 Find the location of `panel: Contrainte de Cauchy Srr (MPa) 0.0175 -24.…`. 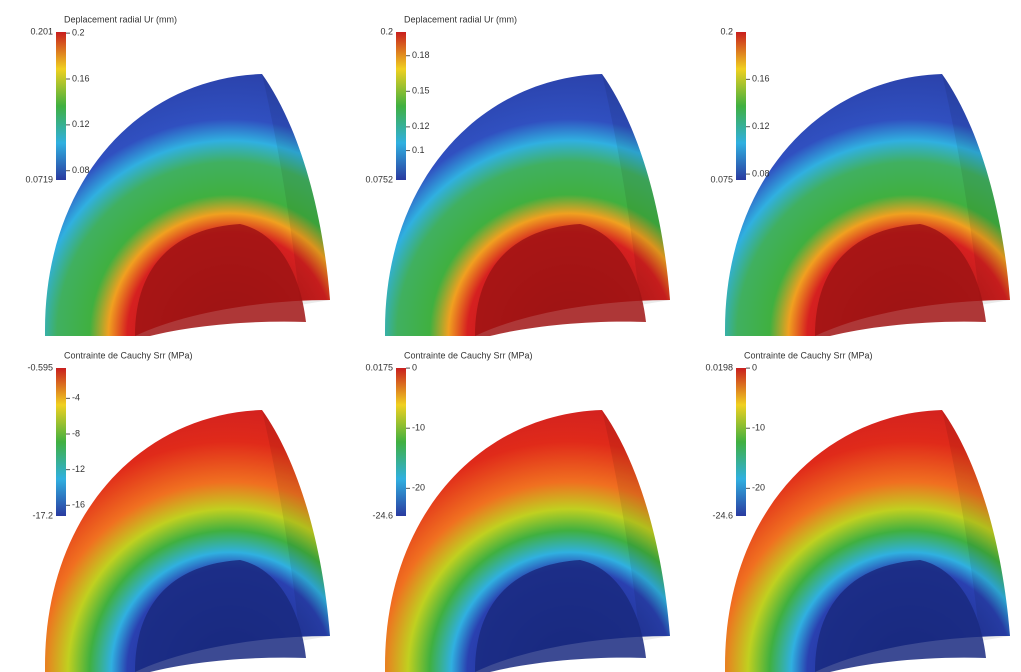

panel: Contrainte de Cauchy Srr (MPa) 0.0175 -24.… is located at coordinates (517, 511).